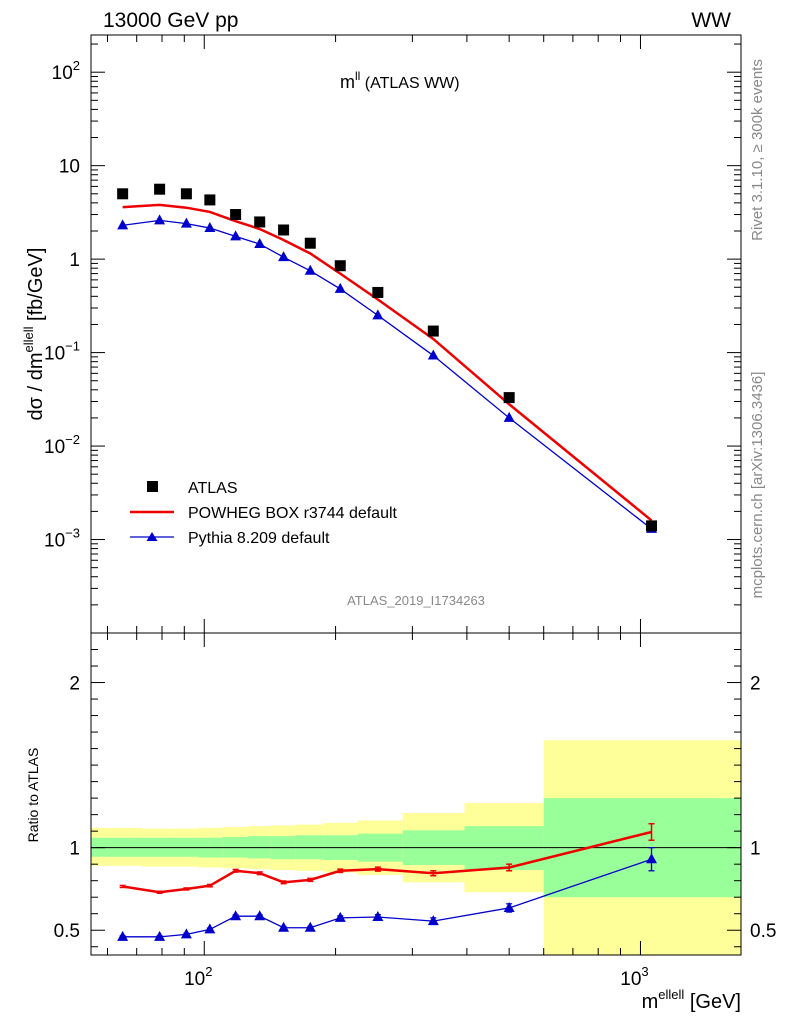 The height and width of the screenshot is (1024, 786). Describe the element at coordinates (712, 1002) in the screenshot. I see `xlabel-post: [GeV]` at that location.